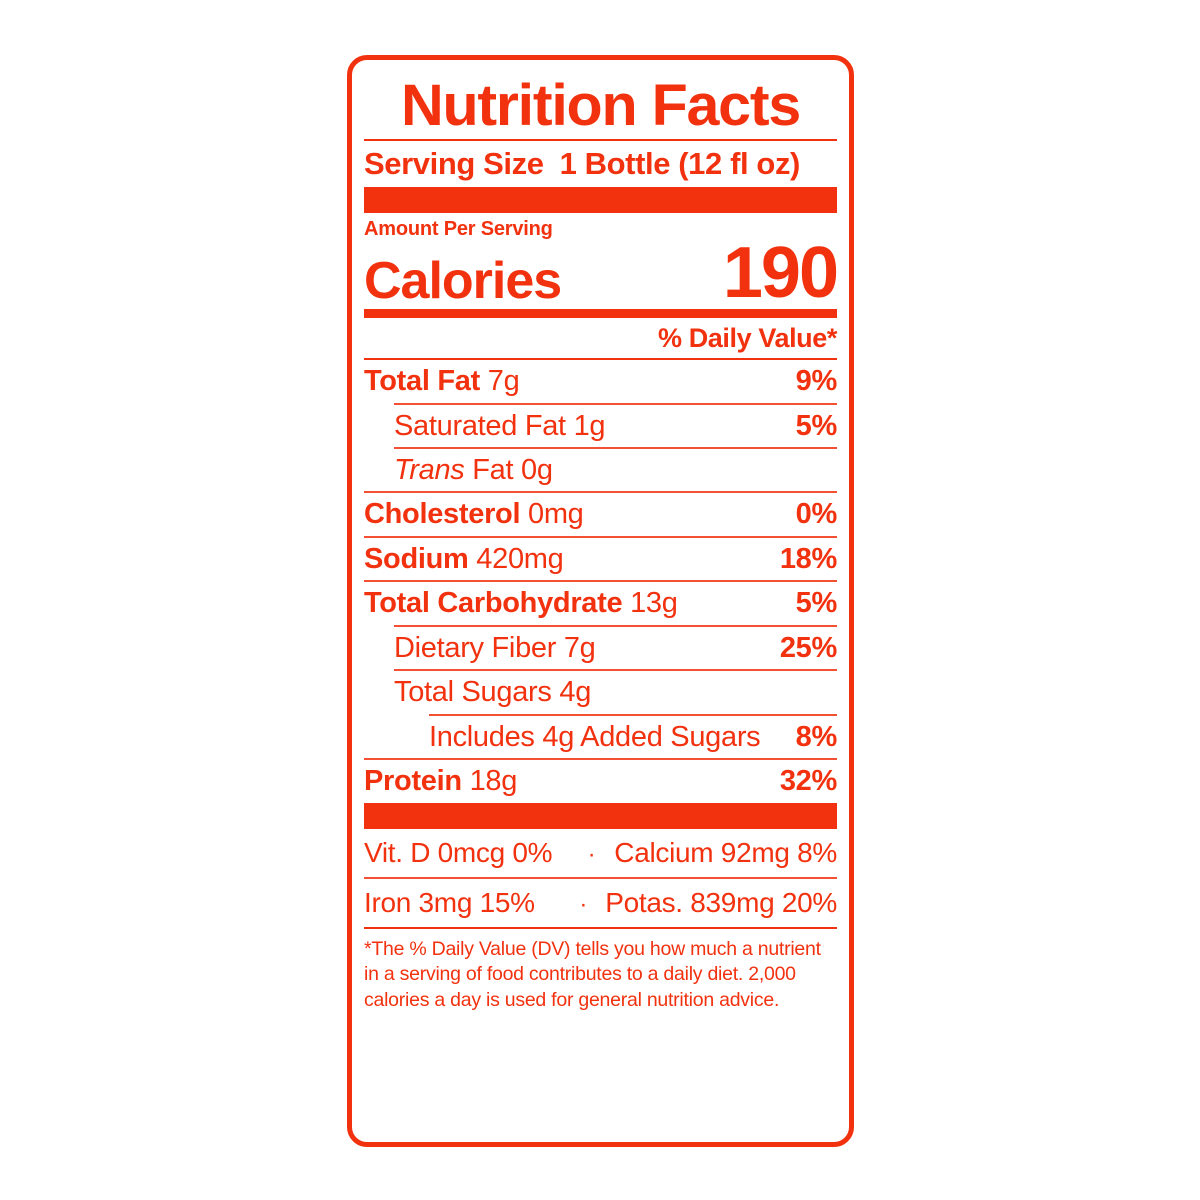  What do you see at coordinates (600, 781) in the screenshot?
I see `nutrient-row: Protein 18g 32%` at bounding box center [600, 781].